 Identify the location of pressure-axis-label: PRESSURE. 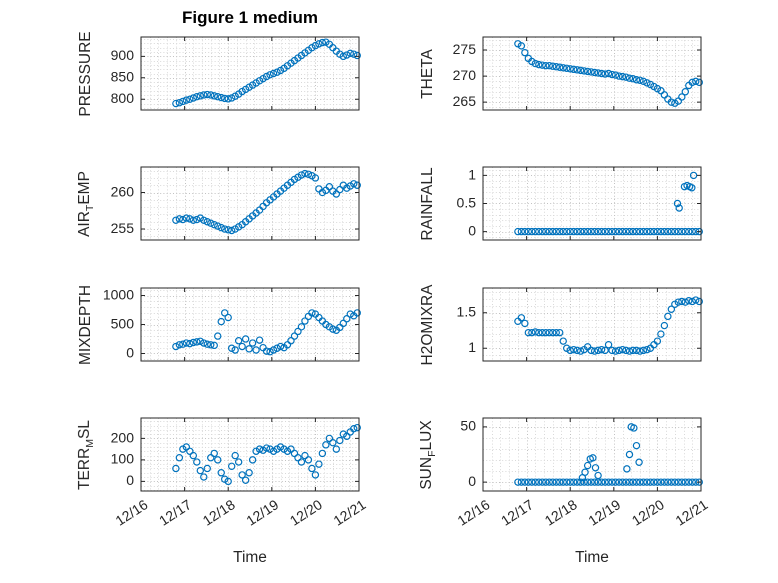
(85, 73).